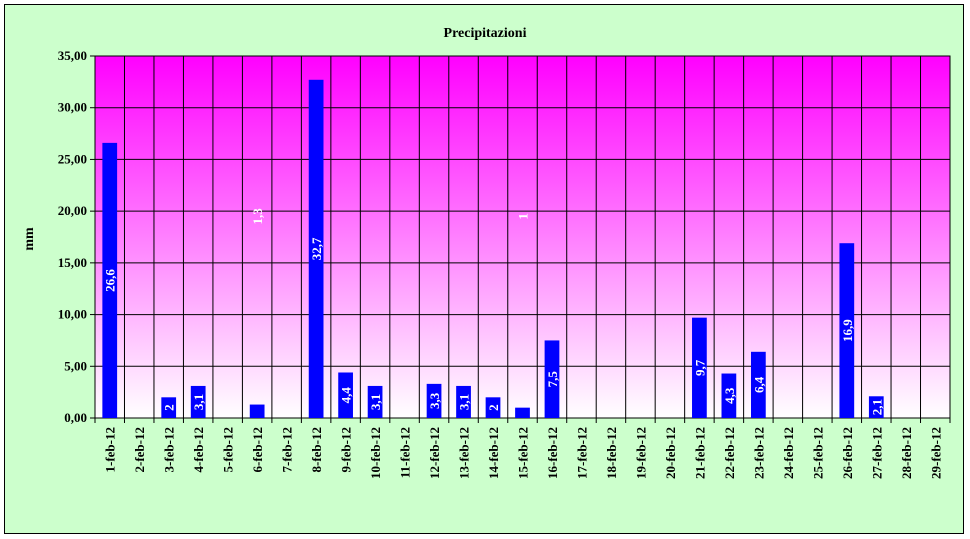 The height and width of the screenshot is (539, 970). I want to click on x-tick-label: 13-feb-12, so click(464, 453).